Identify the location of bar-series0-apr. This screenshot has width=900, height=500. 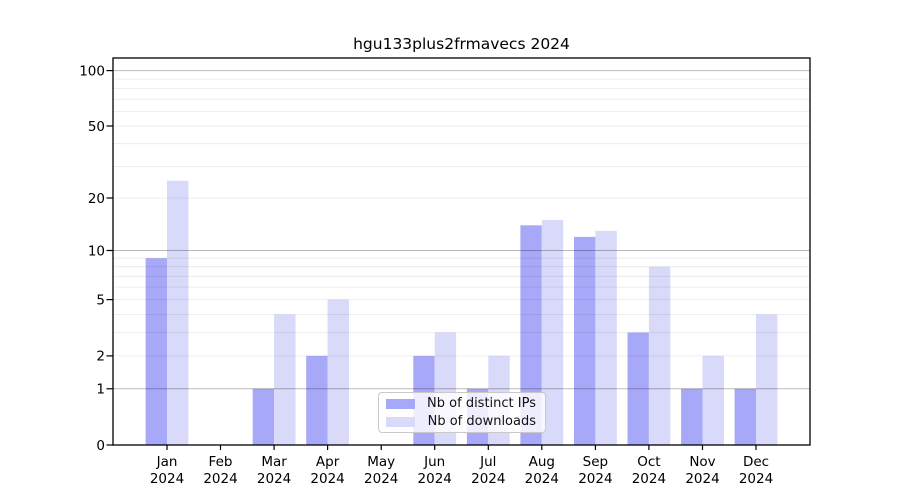
(317, 400).